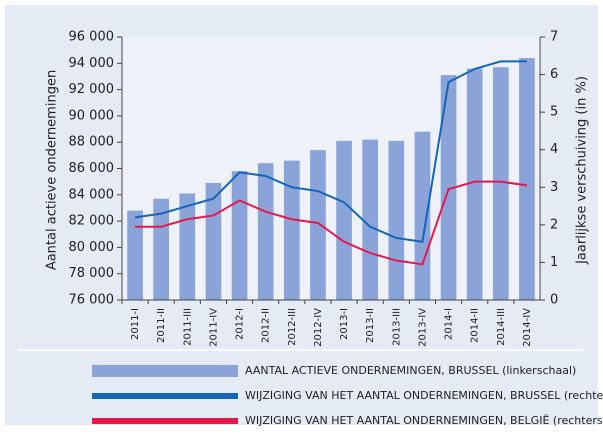 This screenshot has width=603, height=434. I want to click on x-tick-label: 2011-IV, so click(213, 327).